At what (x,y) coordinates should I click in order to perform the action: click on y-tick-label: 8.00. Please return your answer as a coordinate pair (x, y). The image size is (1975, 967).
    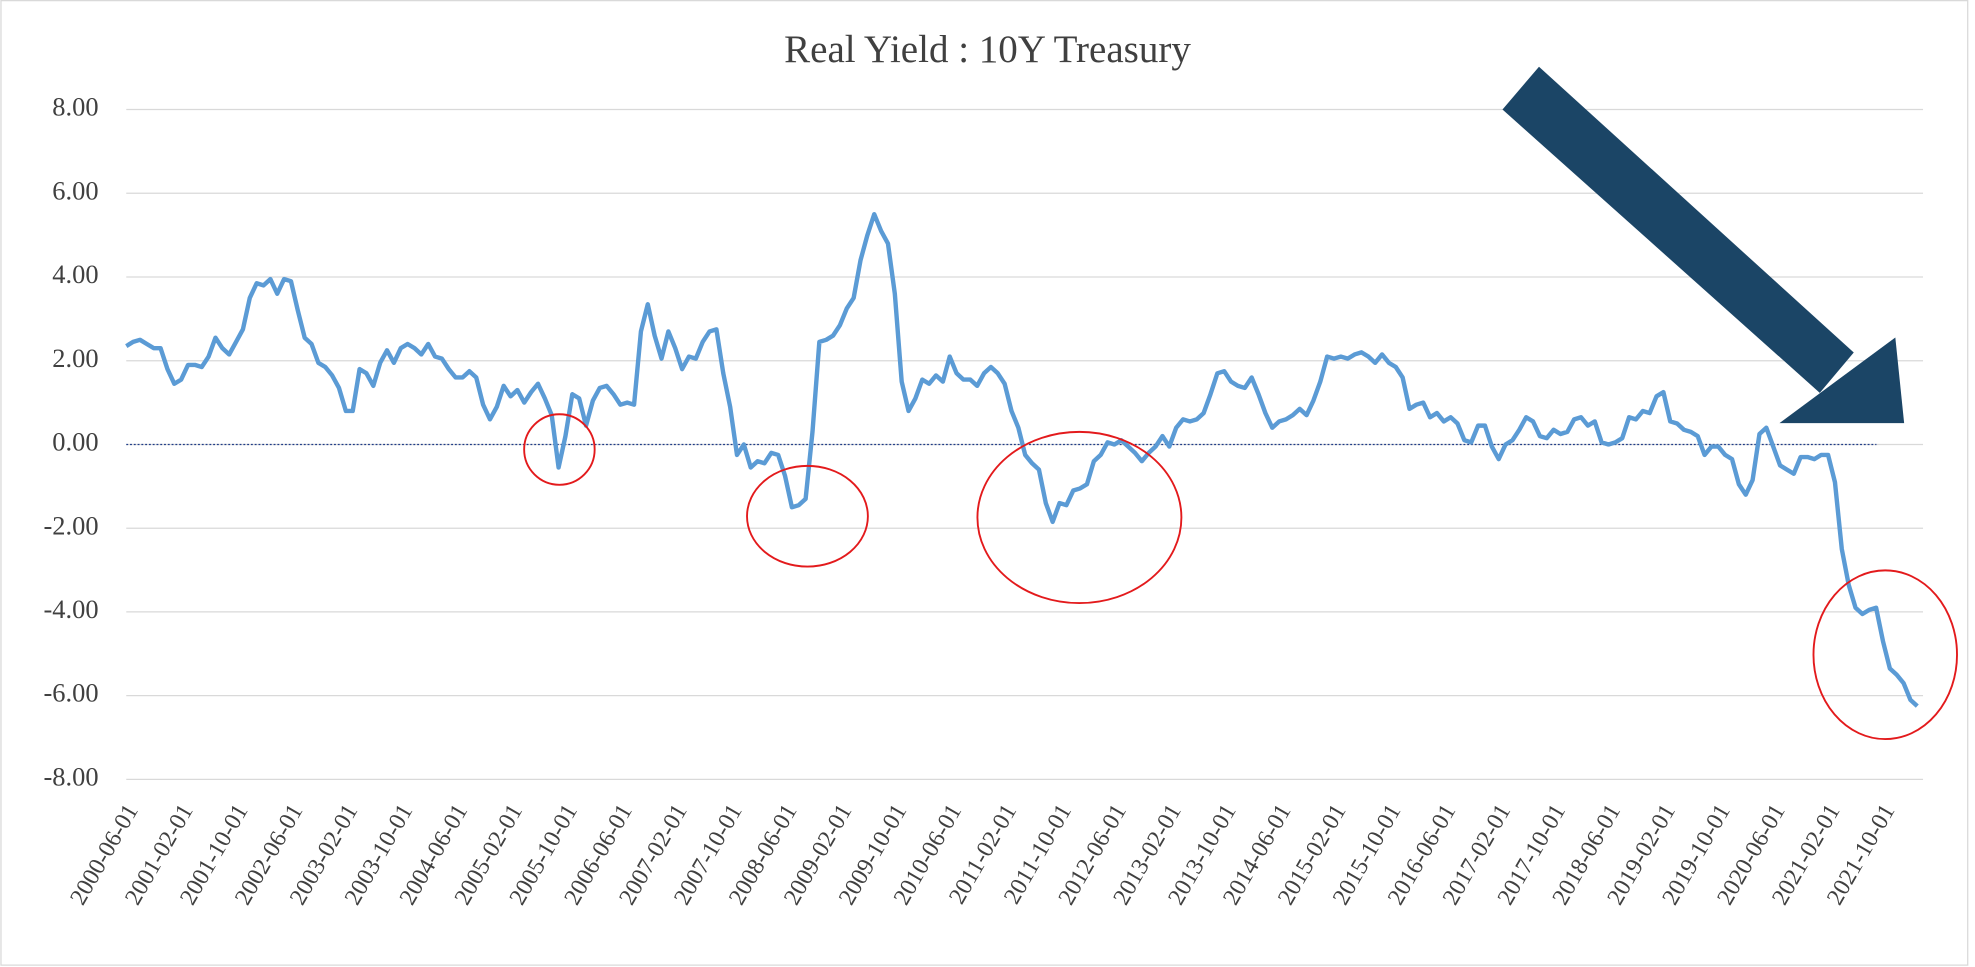
    Looking at the image, I should click on (75, 107).